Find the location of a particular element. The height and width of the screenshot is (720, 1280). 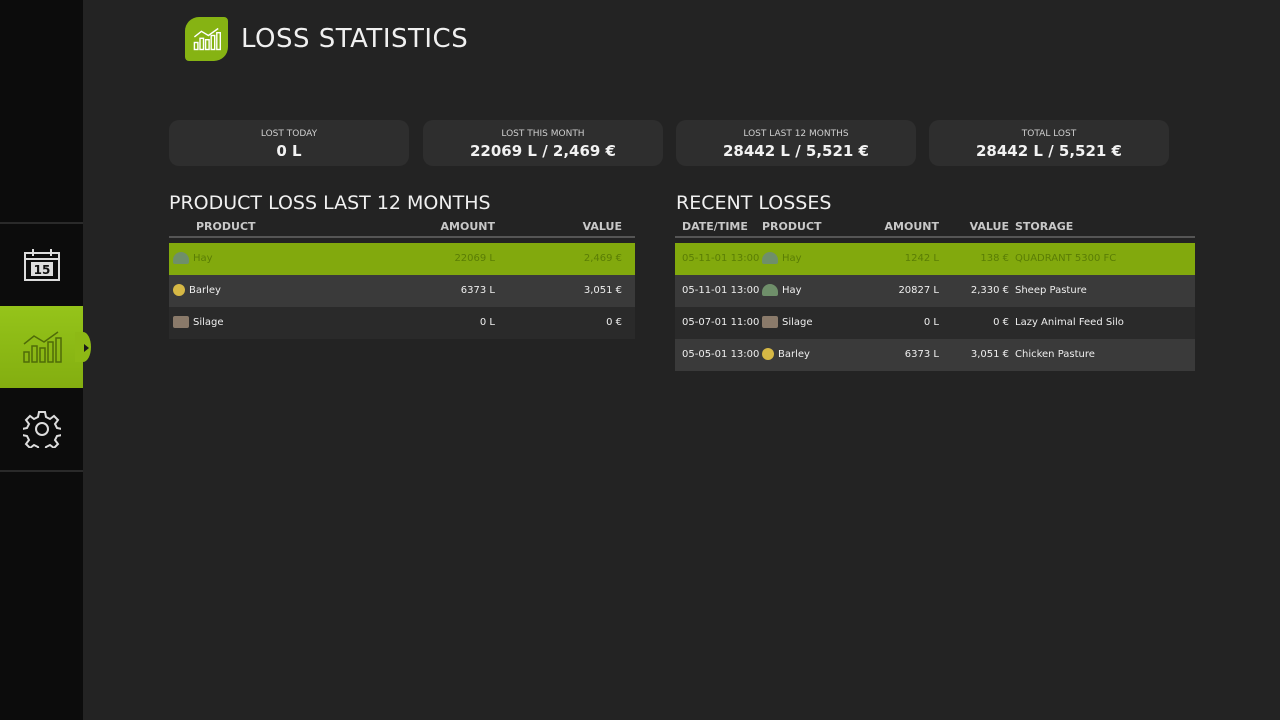

statistics-icon is located at coordinates (42, 347).